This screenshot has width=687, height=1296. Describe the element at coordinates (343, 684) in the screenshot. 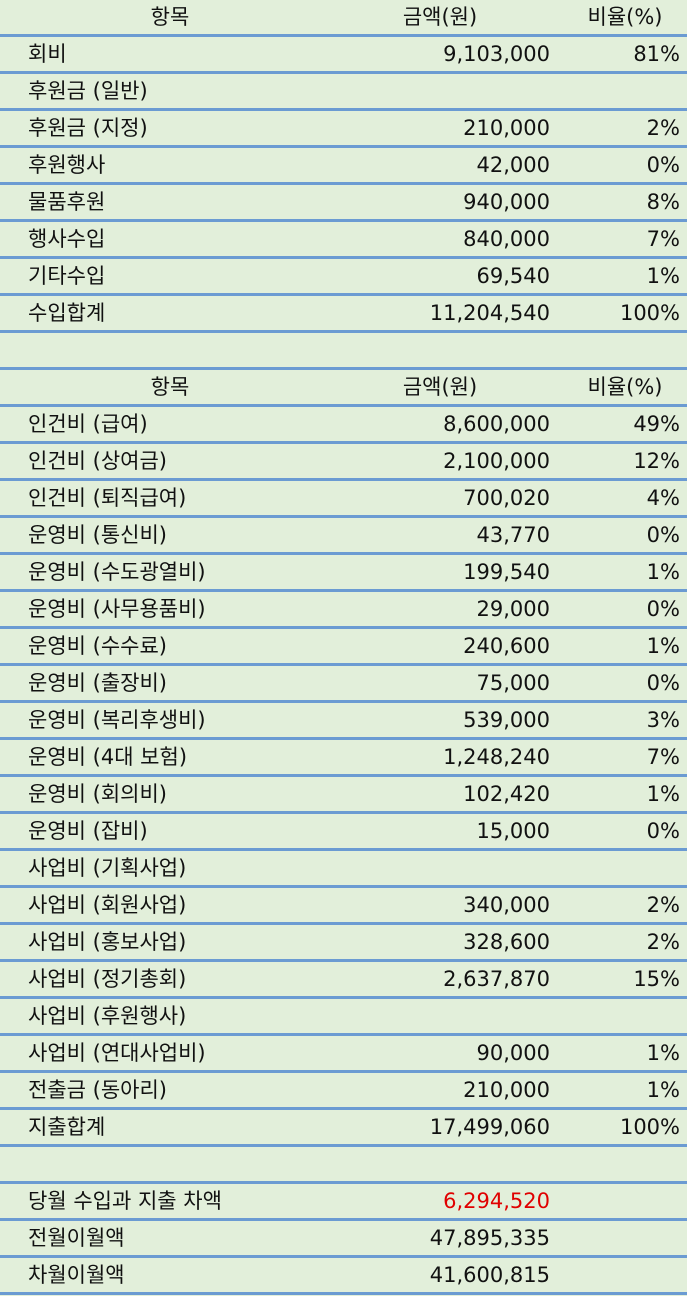

I see `table-row: 운영비 (출장비) 75,000 0%` at that location.